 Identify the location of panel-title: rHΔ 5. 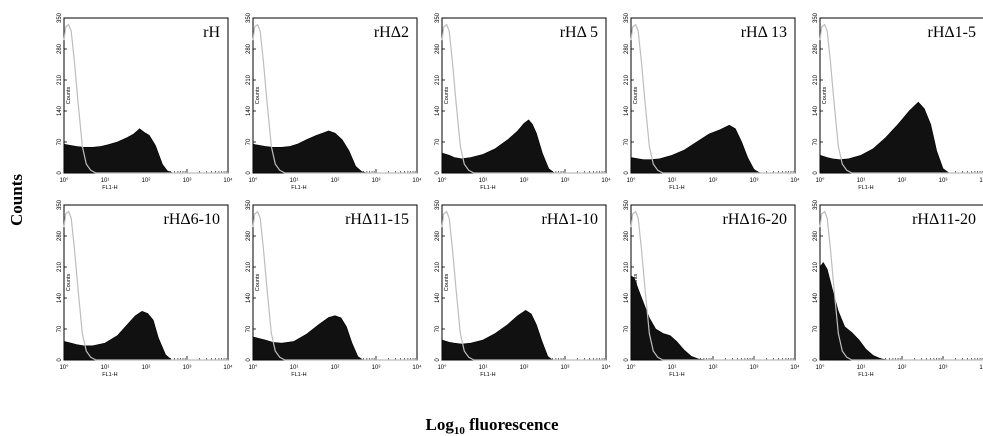
(579, 32).